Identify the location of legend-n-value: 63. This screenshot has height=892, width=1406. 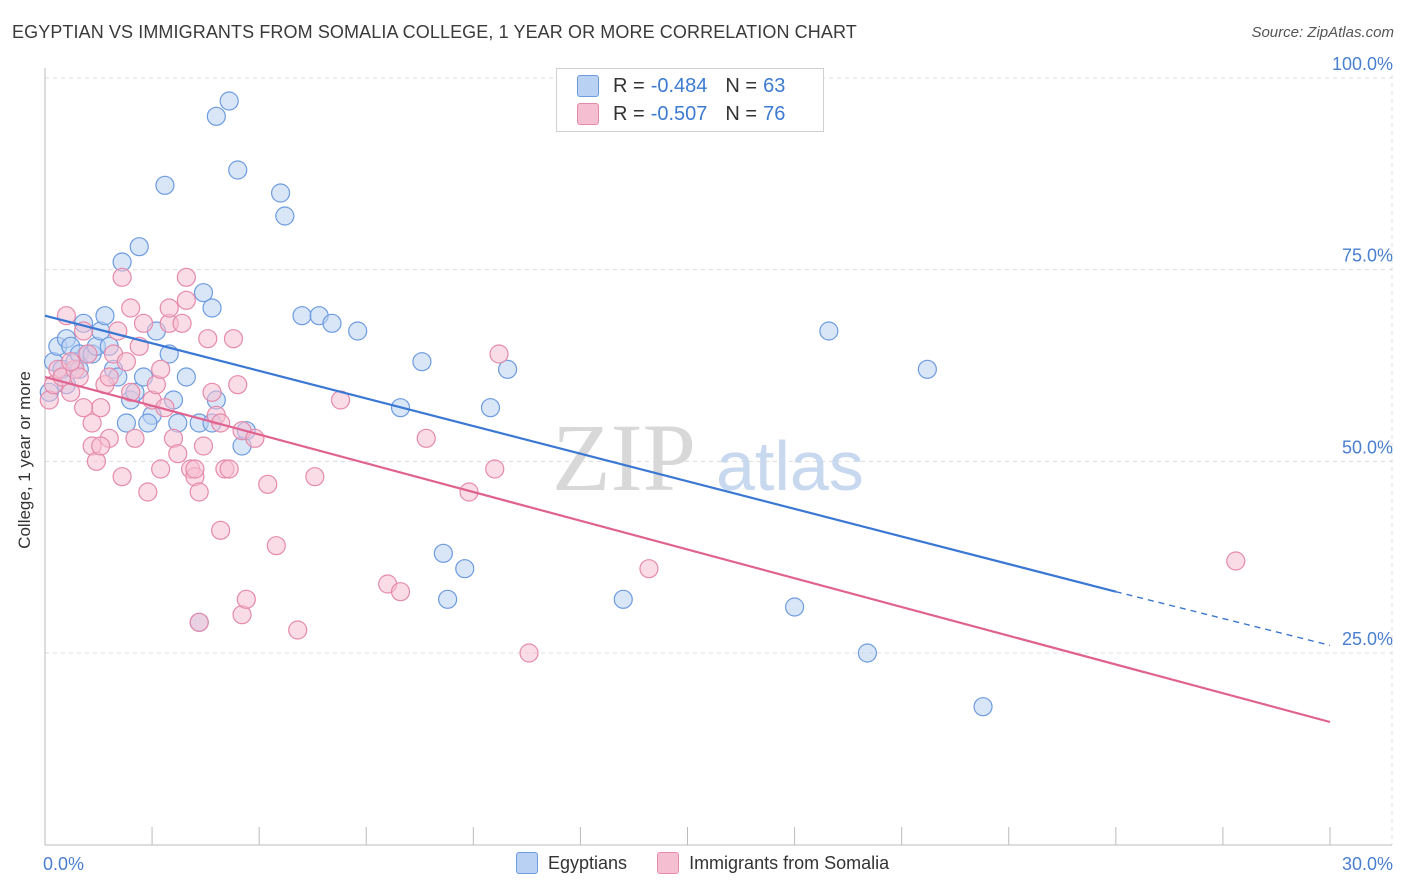
(774, 85).